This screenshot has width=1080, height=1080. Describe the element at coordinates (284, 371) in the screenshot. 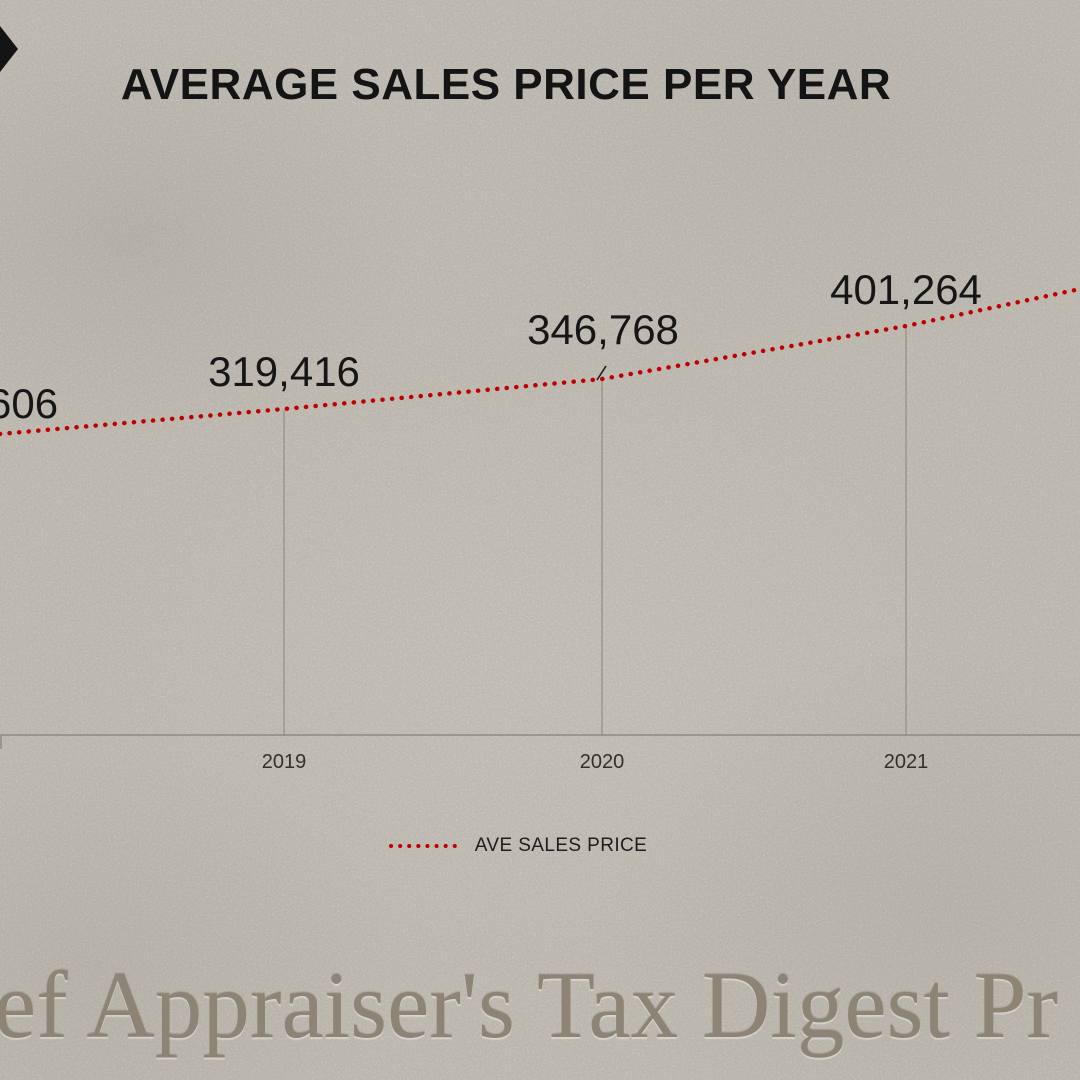

I see `data-label-2019: 319,416` at that location.